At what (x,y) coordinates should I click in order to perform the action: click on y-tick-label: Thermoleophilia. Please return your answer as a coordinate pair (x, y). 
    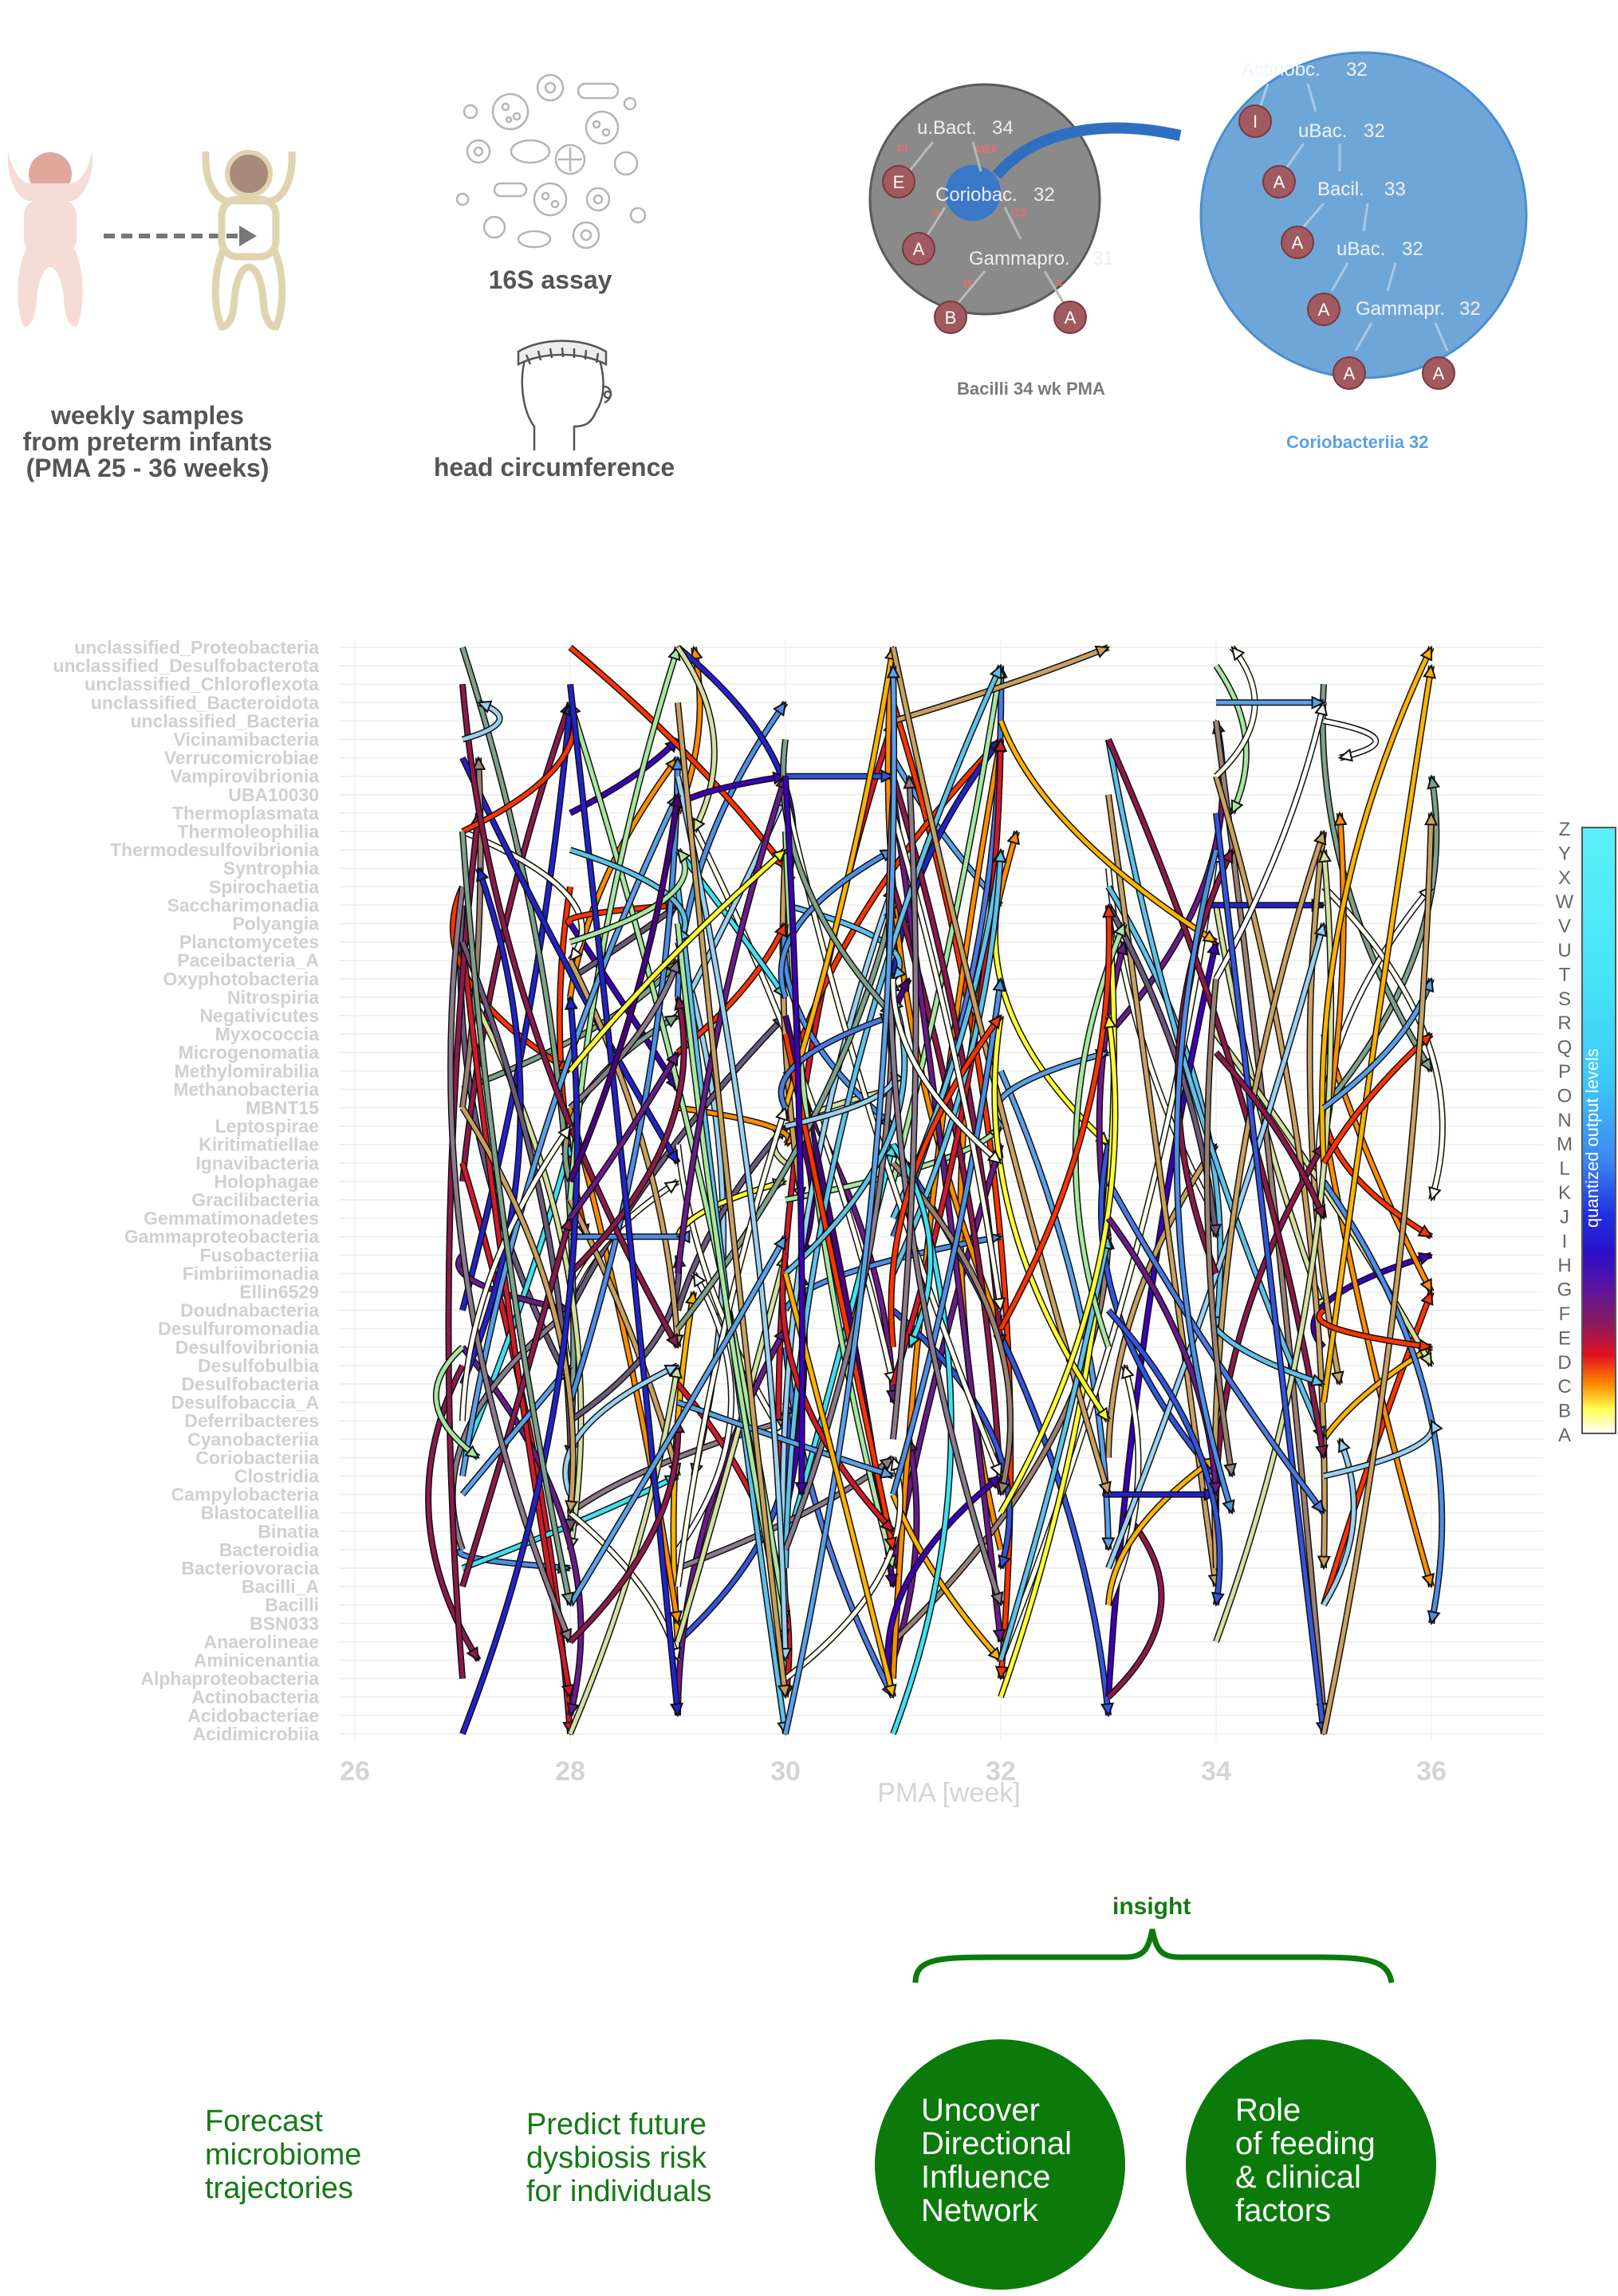
    Looking at the image, I should click on (248, 831).